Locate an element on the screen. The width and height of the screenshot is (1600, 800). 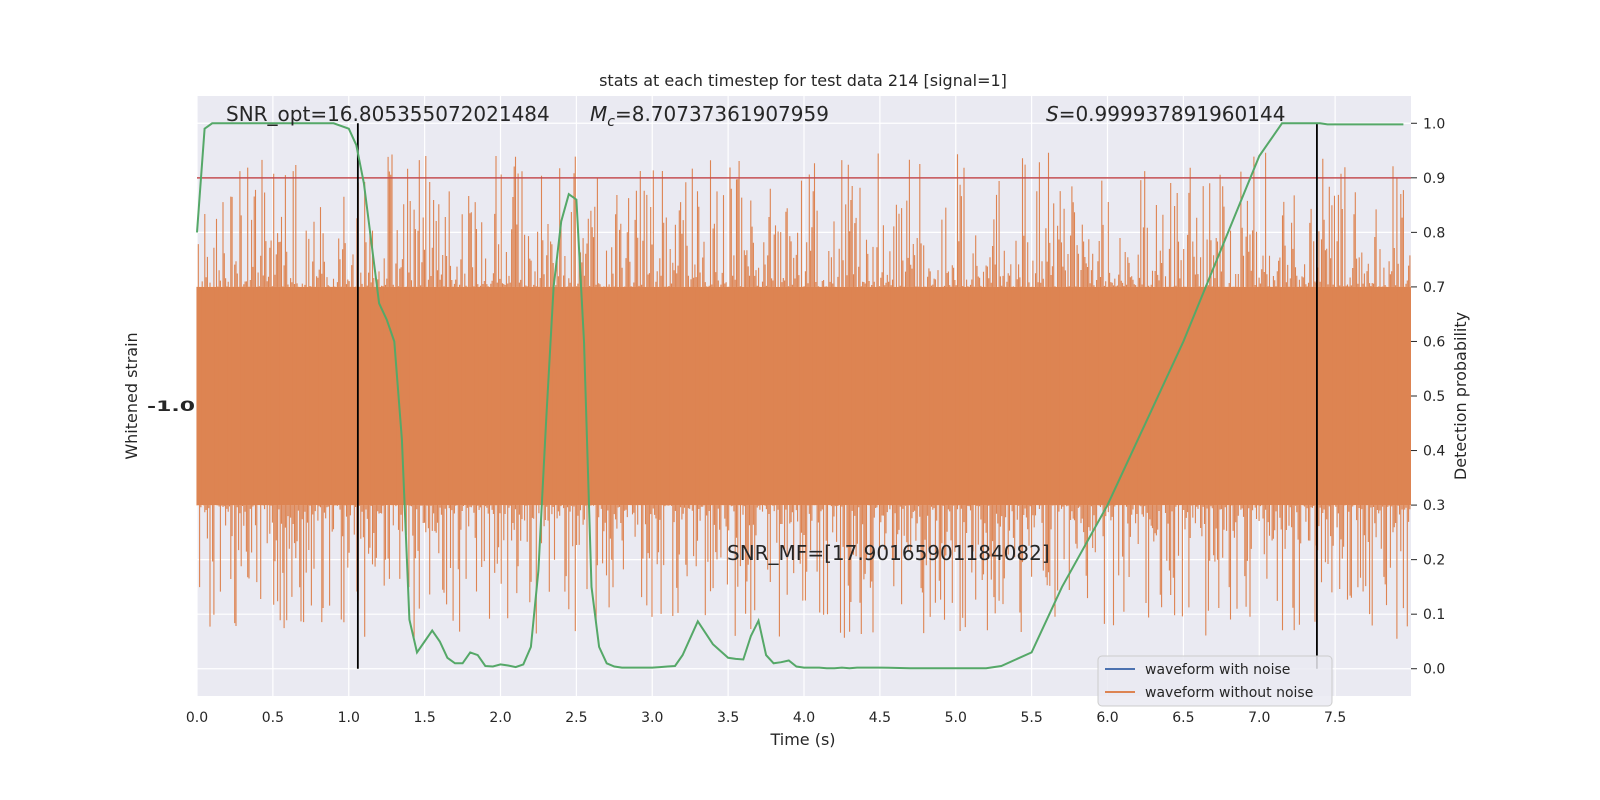
right-y-tick-label-8: 0.8 is located at coordinates (1434, 233).